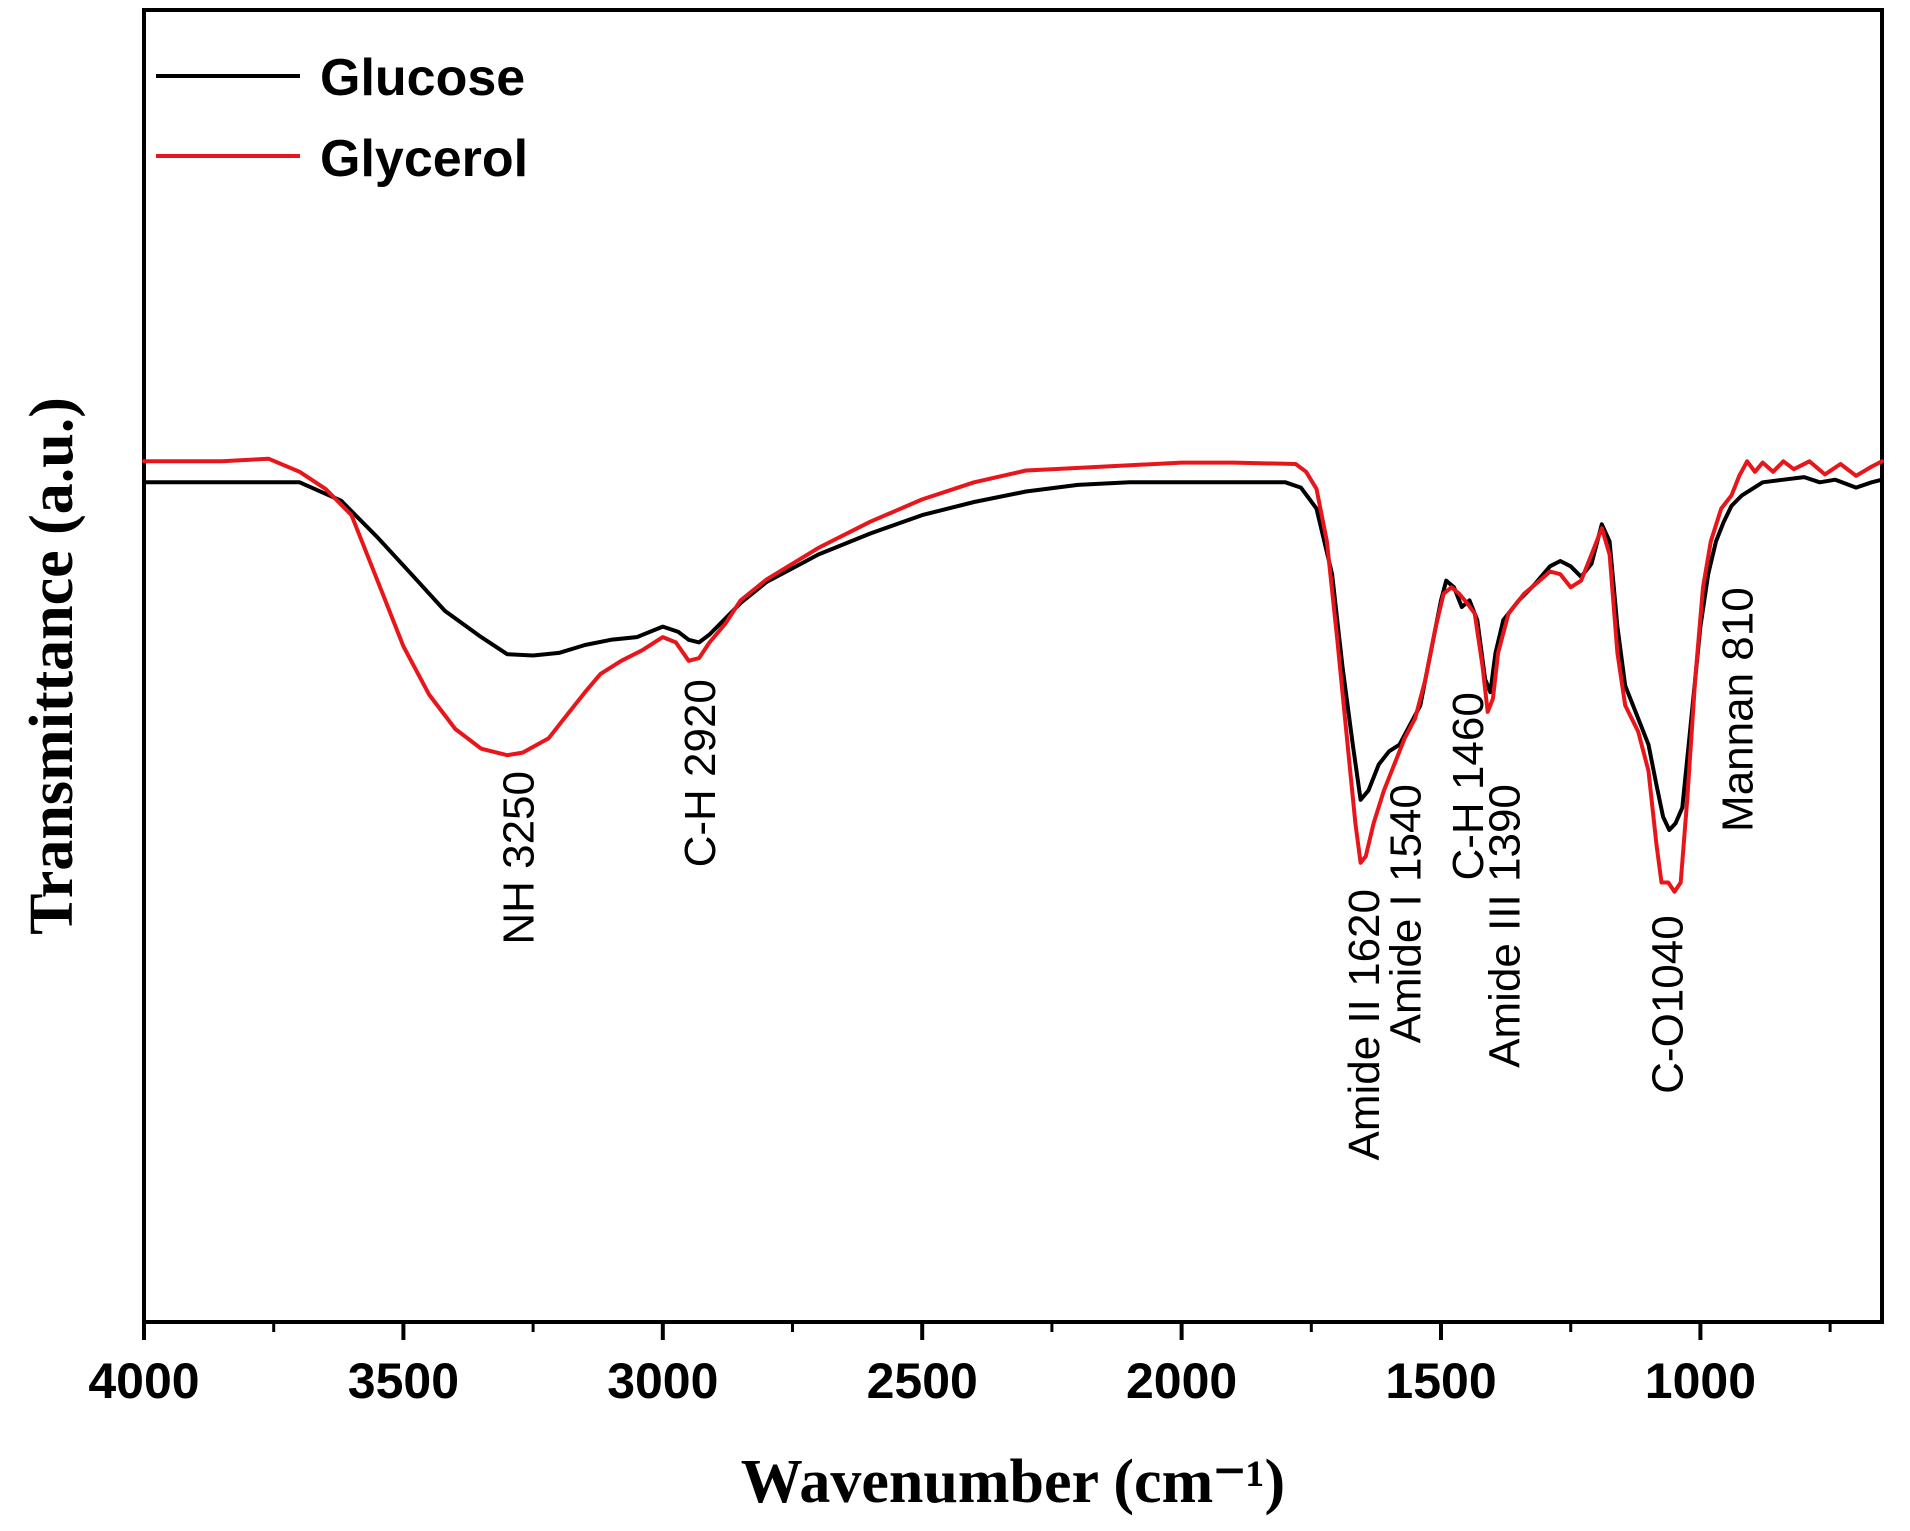 This screenshot has height=1531, width=1910. What do you see at coordinates (342, 118) in the screenshot?
I see `legend: Glucose Glycerol` at bounding box center [342, 118].